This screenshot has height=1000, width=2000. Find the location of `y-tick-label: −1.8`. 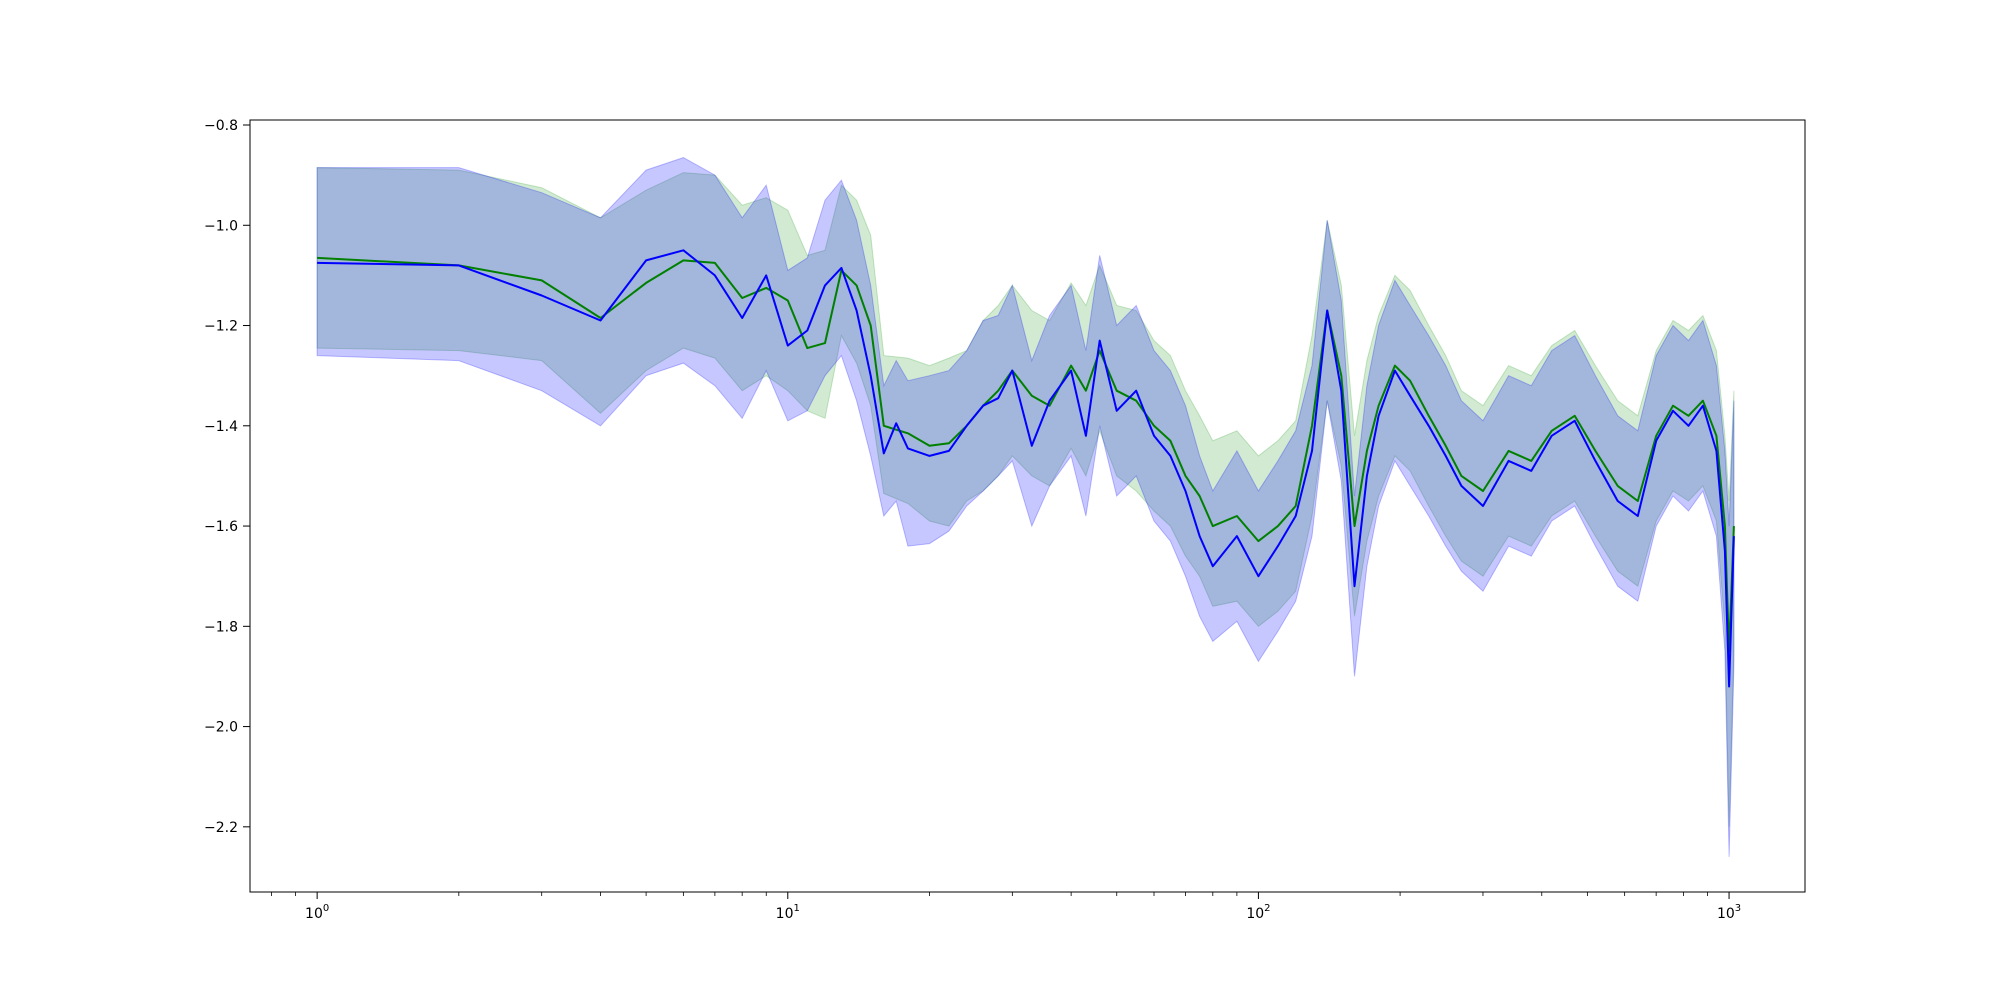

y-tick-label: −1.8 is located at coordinates (221, 627).